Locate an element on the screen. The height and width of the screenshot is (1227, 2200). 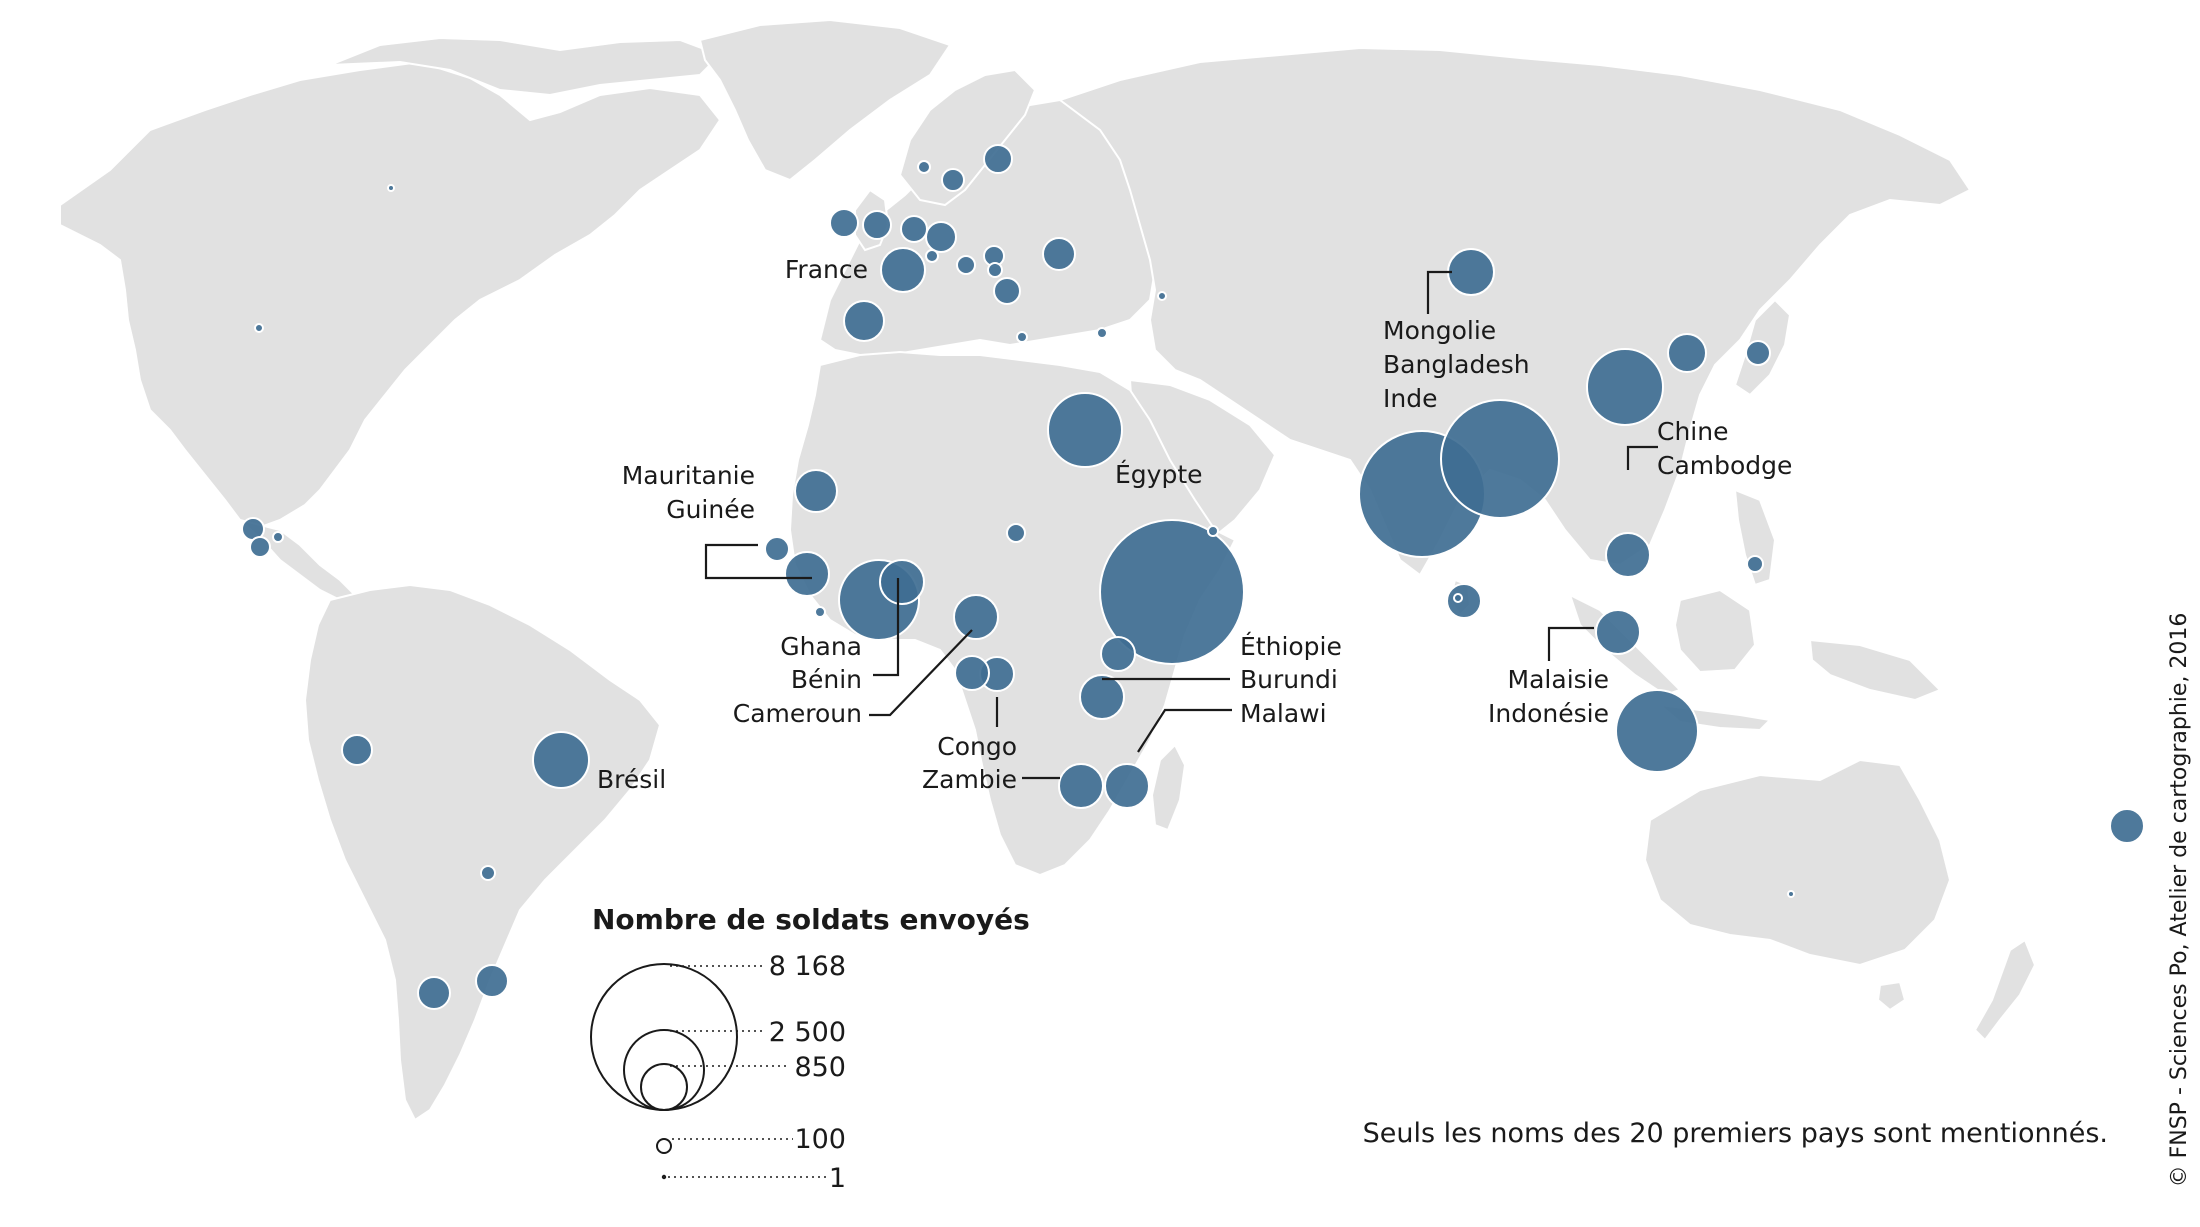
bubble-ethiopie is located at coordinates (1172, 592).